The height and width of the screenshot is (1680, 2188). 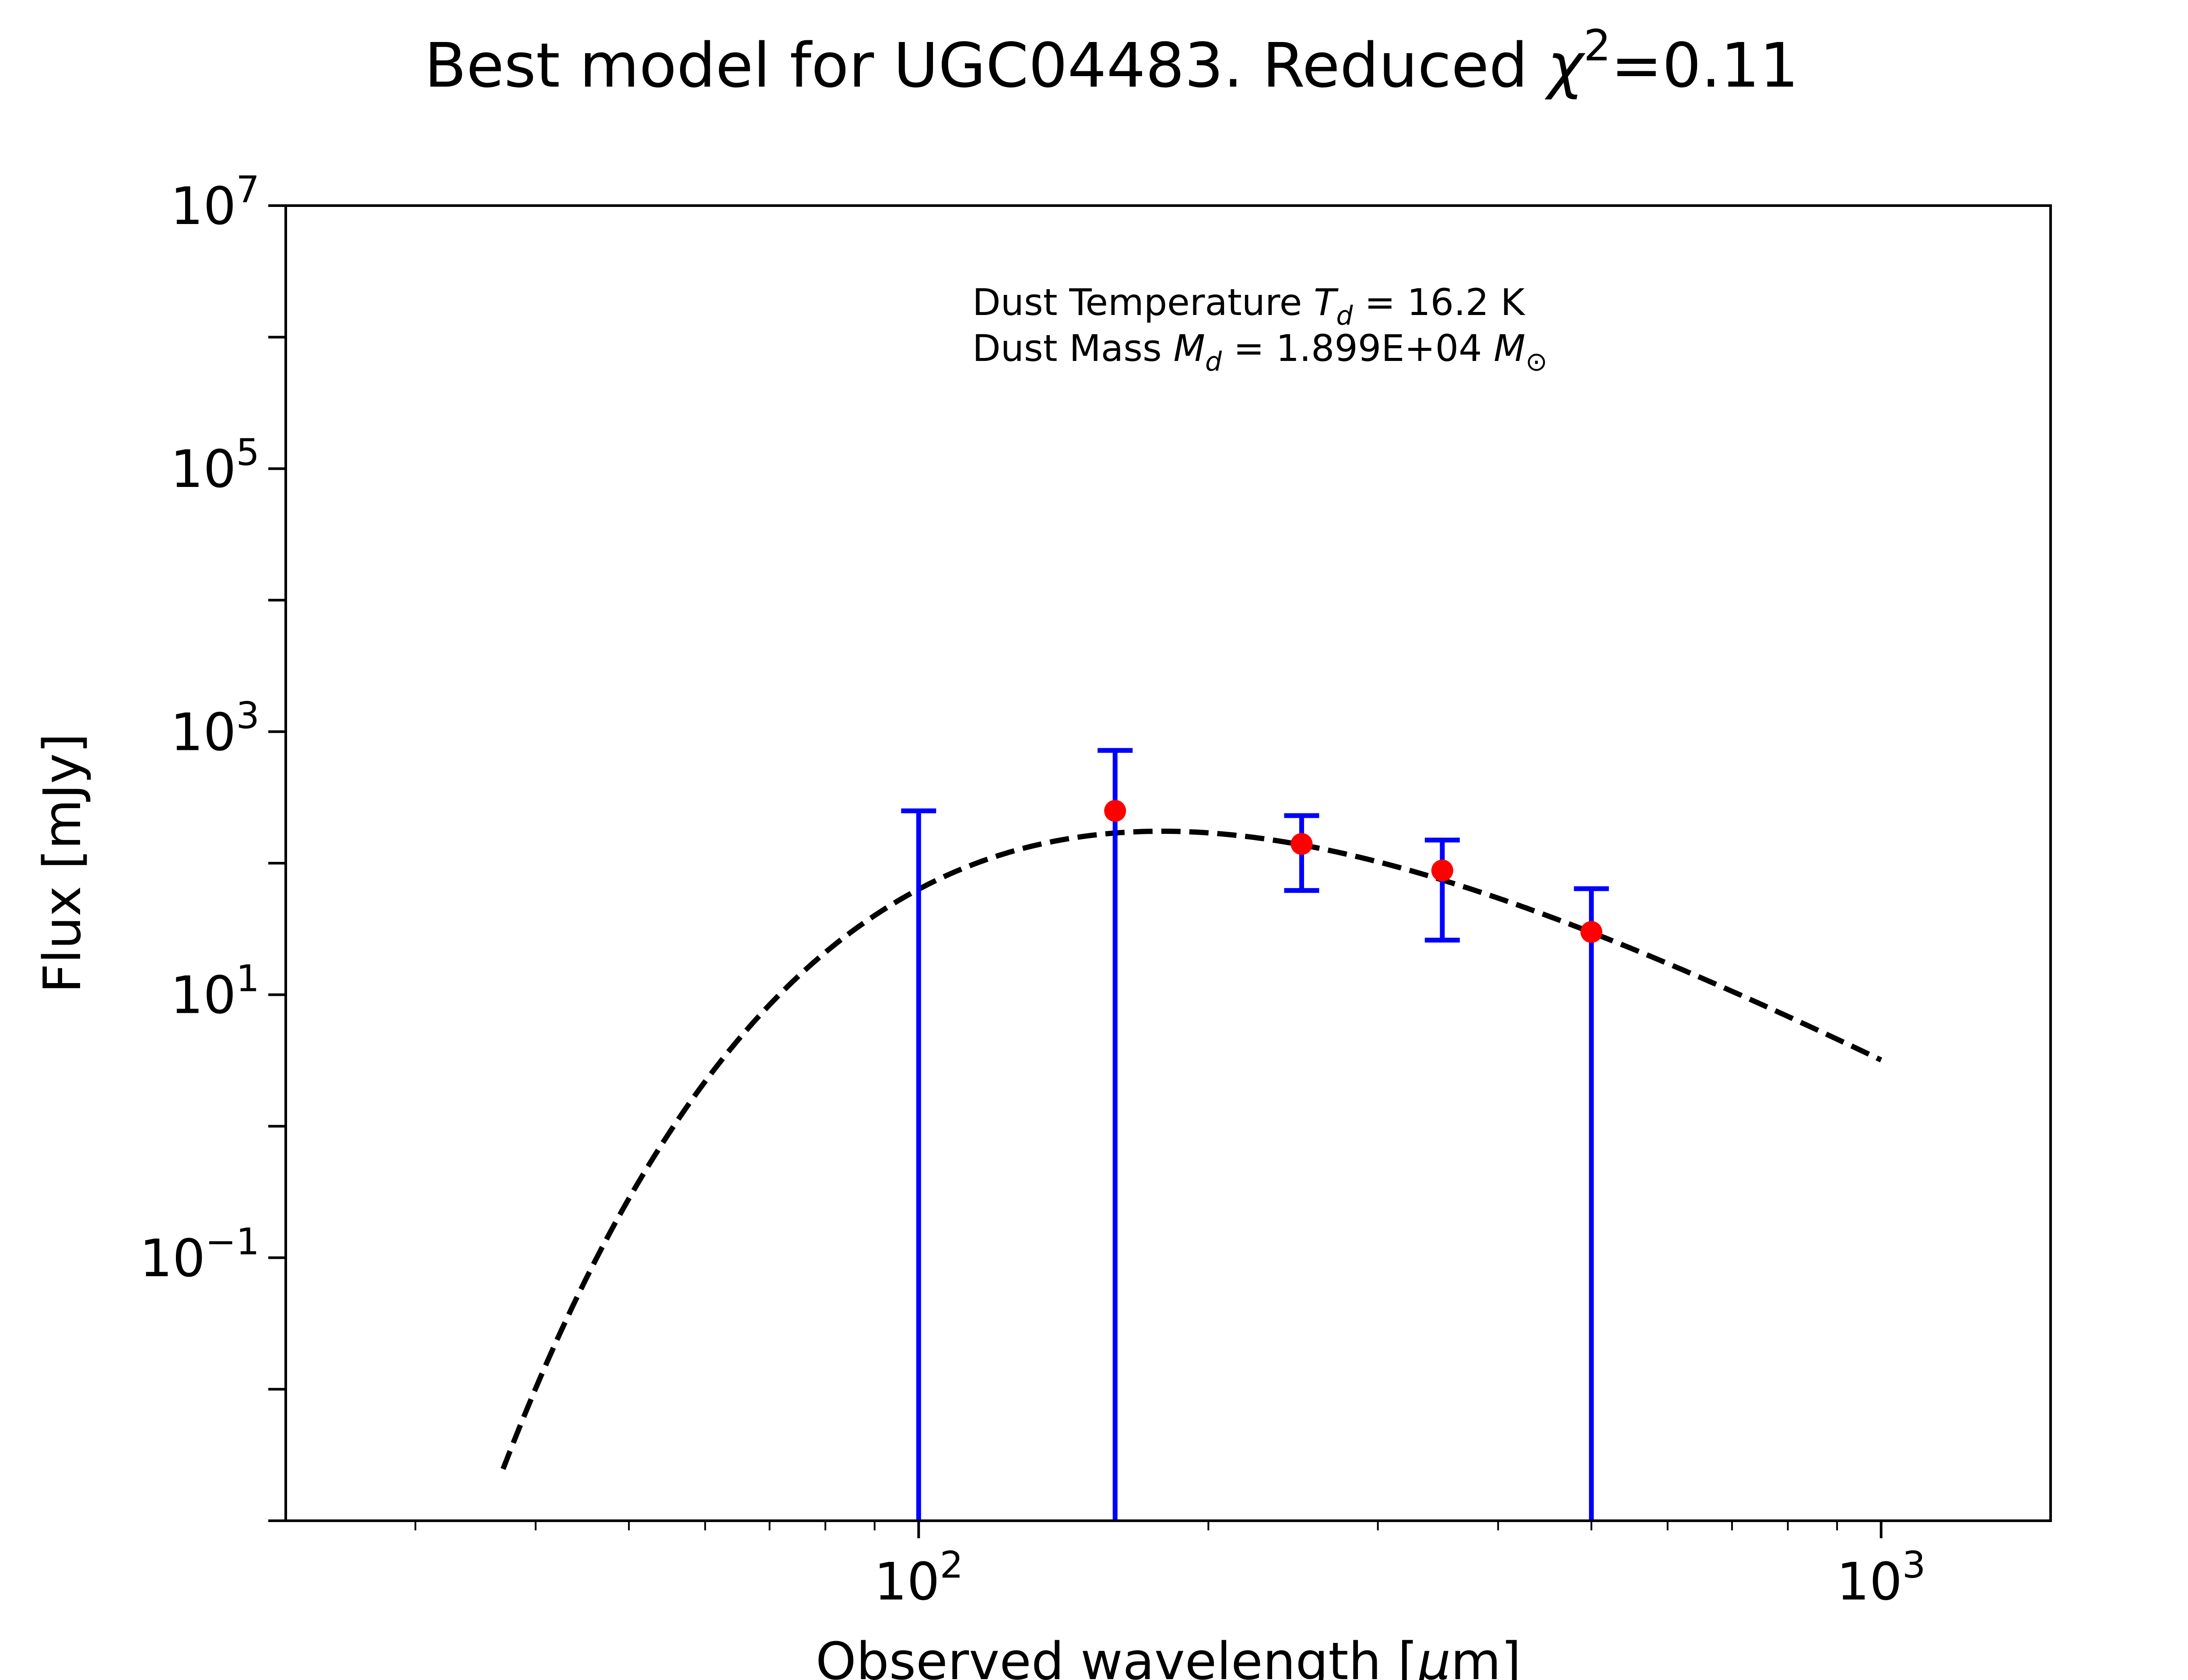 What do you see at coordinates (200, 1254) in the screenshot?
I see `y-tick-label: 10⁻¹` at bounding box center [200, 1254].